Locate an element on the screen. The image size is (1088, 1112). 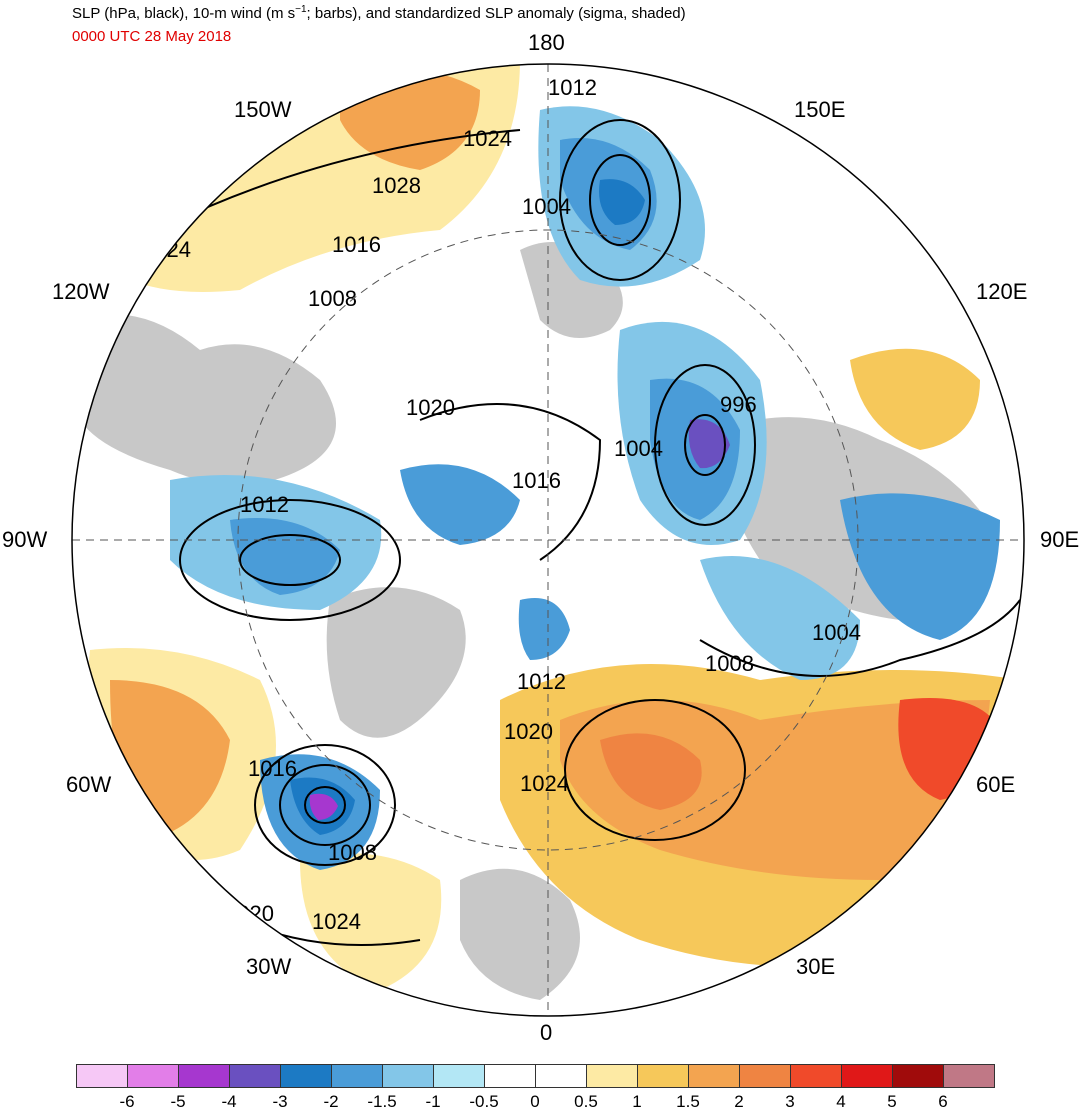
land-greenland is located at coordinates (396, 662).